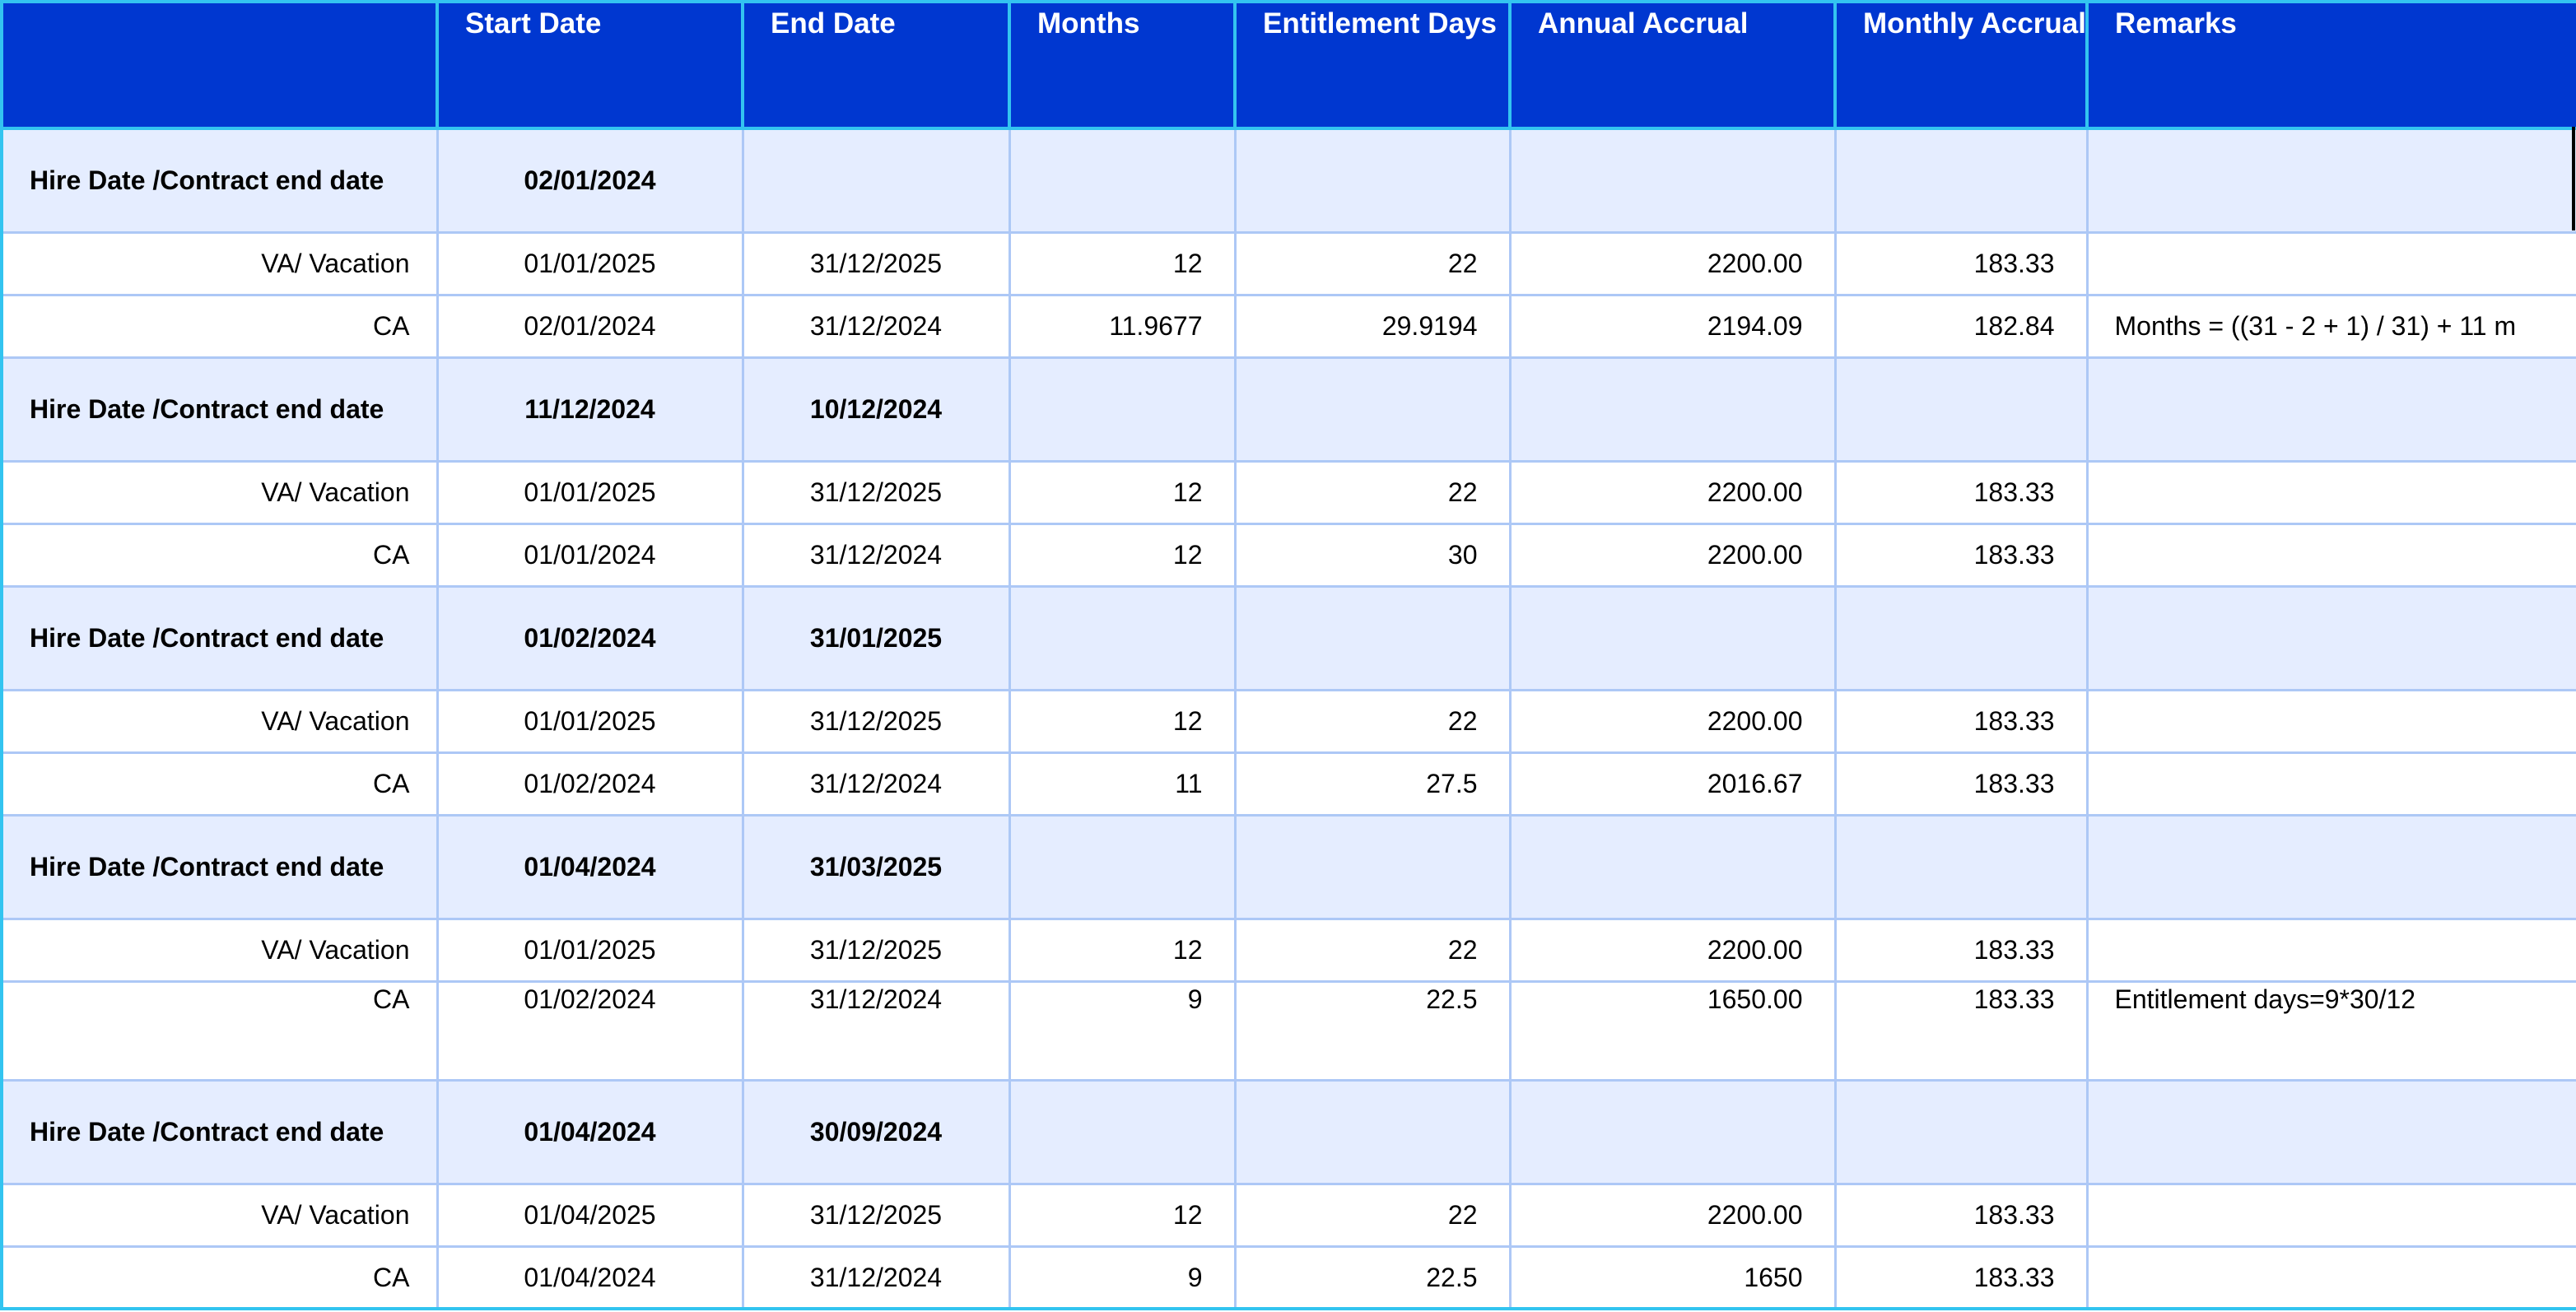  I want to click on header-cell-type, so click(220, 65).